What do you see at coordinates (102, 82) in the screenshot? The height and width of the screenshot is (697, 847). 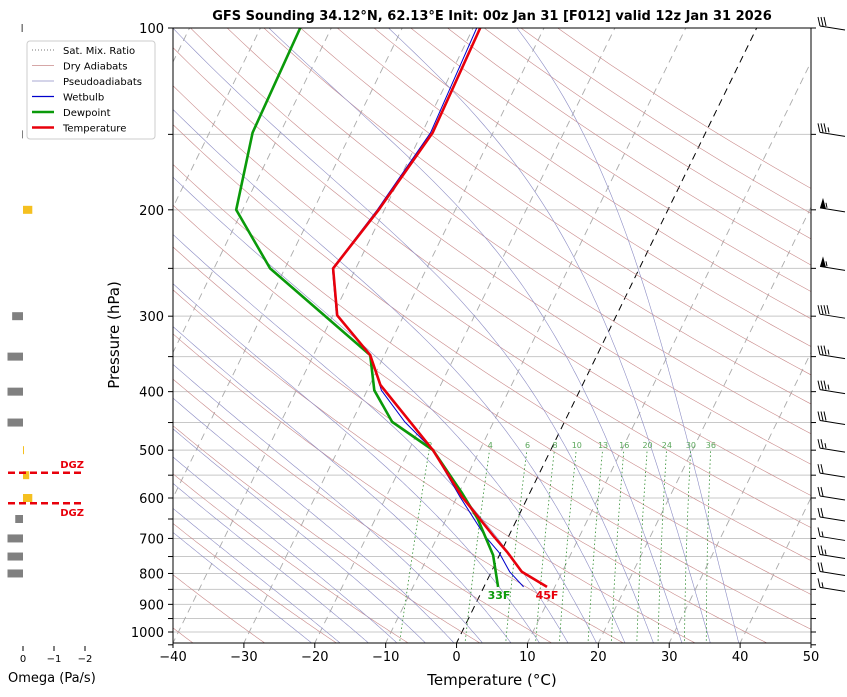 I see `legend-label: Pseudoadiabats` at bounding box center [102, 82].